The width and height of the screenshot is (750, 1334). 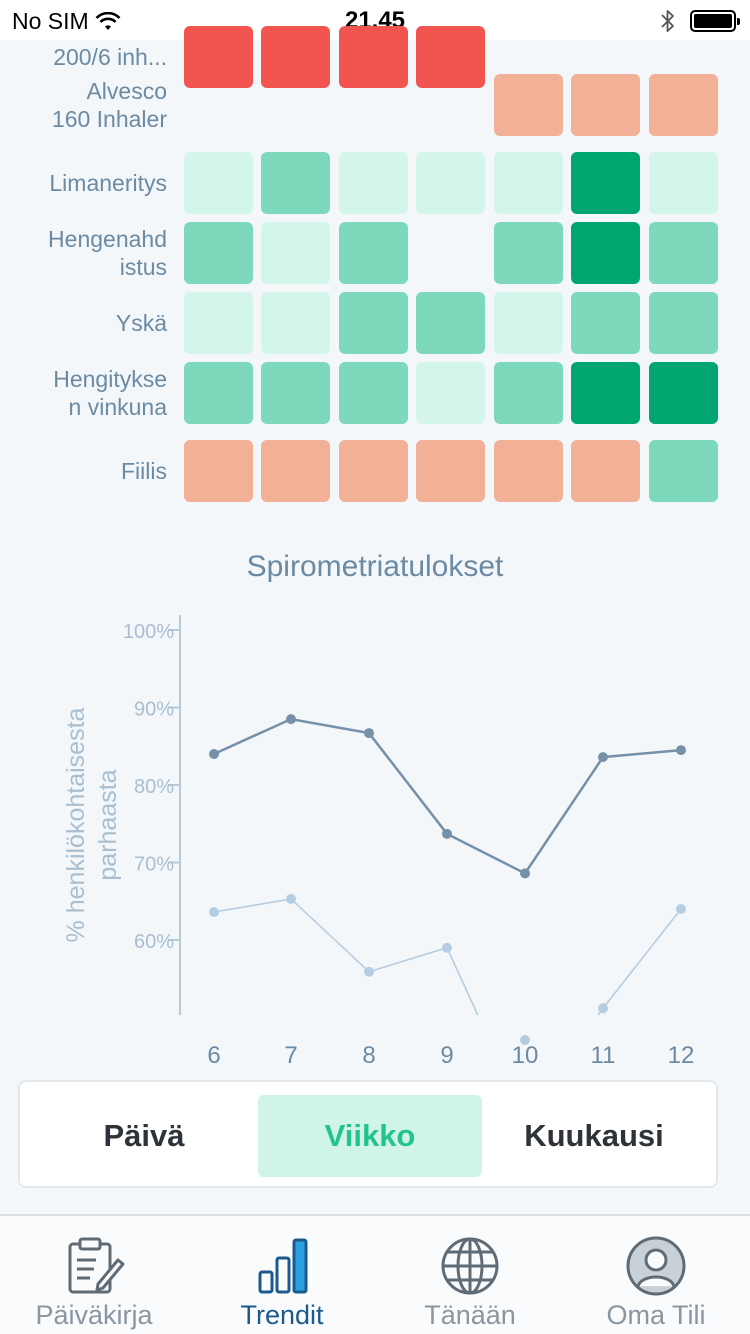 What do you see at coordinates (107, 239) in the screenshot?
I see `heatmap-row-label-line: Hengenahd` at bounding box center [107, 239].